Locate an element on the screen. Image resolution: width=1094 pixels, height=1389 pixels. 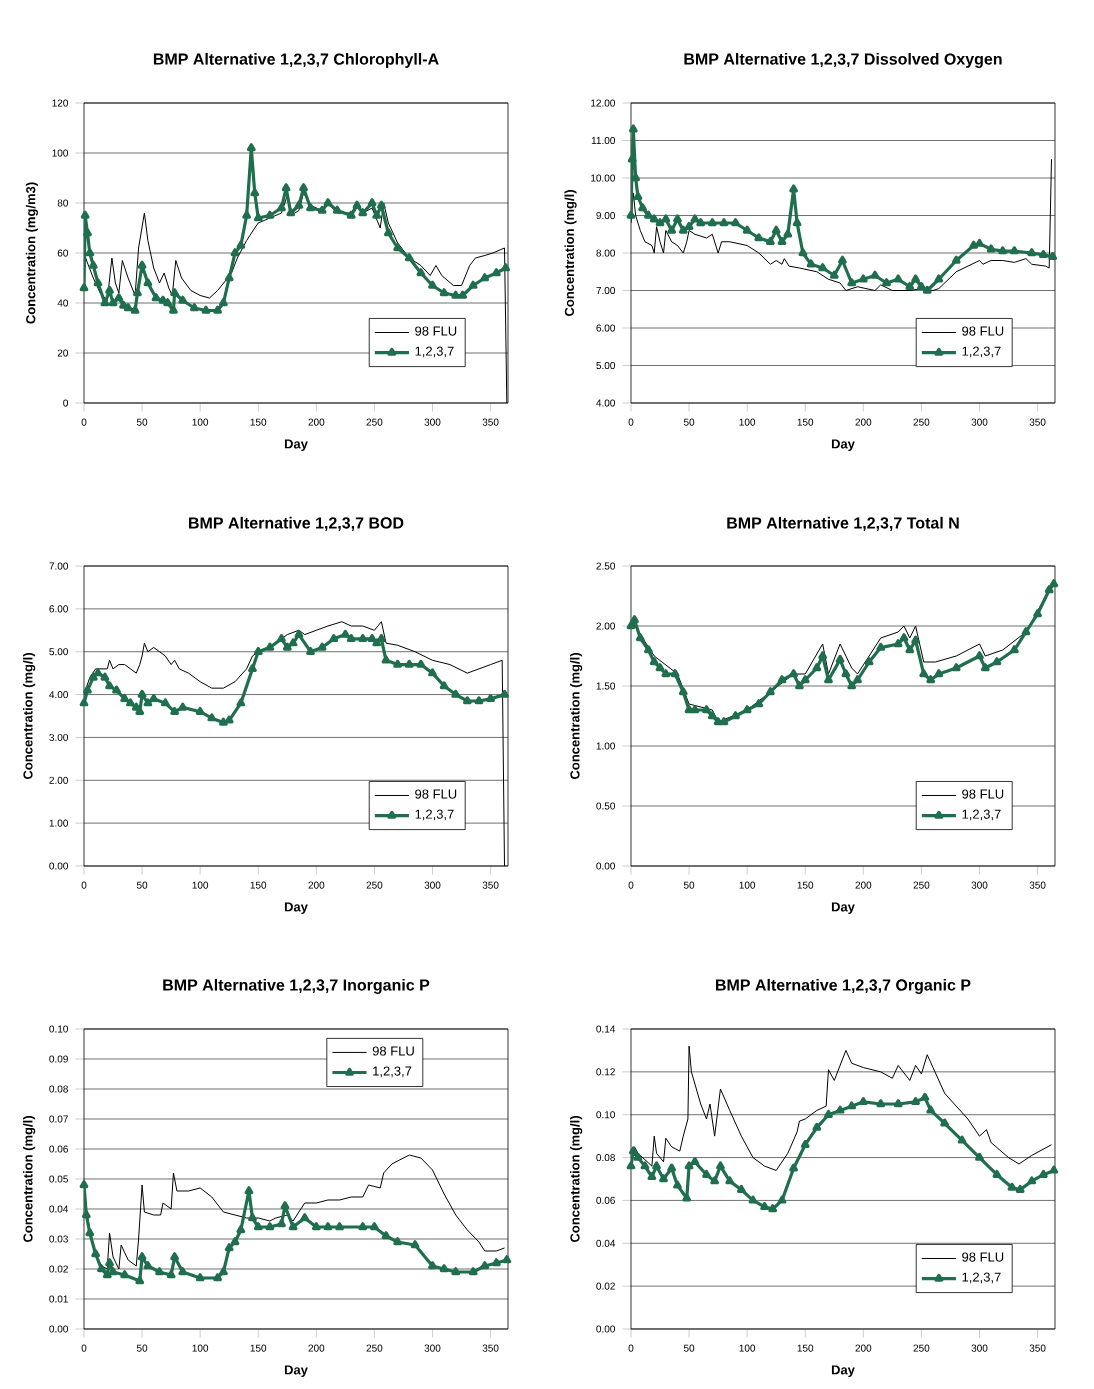
y-tick-label: 6.00 is located at coordinates (59, 609).